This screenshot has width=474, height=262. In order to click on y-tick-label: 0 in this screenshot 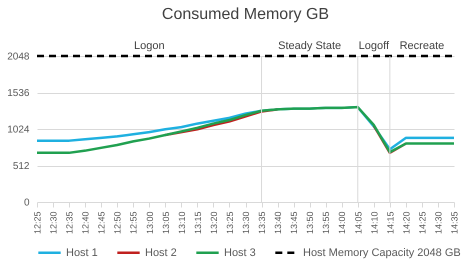, I will do `click(27, 203)`.